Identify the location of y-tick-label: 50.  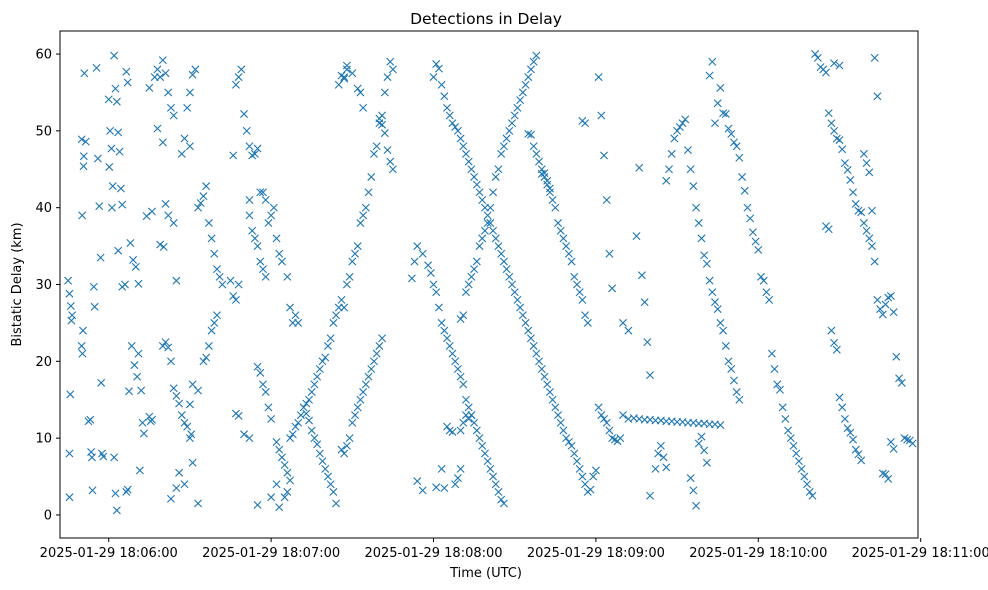
(43, 131).